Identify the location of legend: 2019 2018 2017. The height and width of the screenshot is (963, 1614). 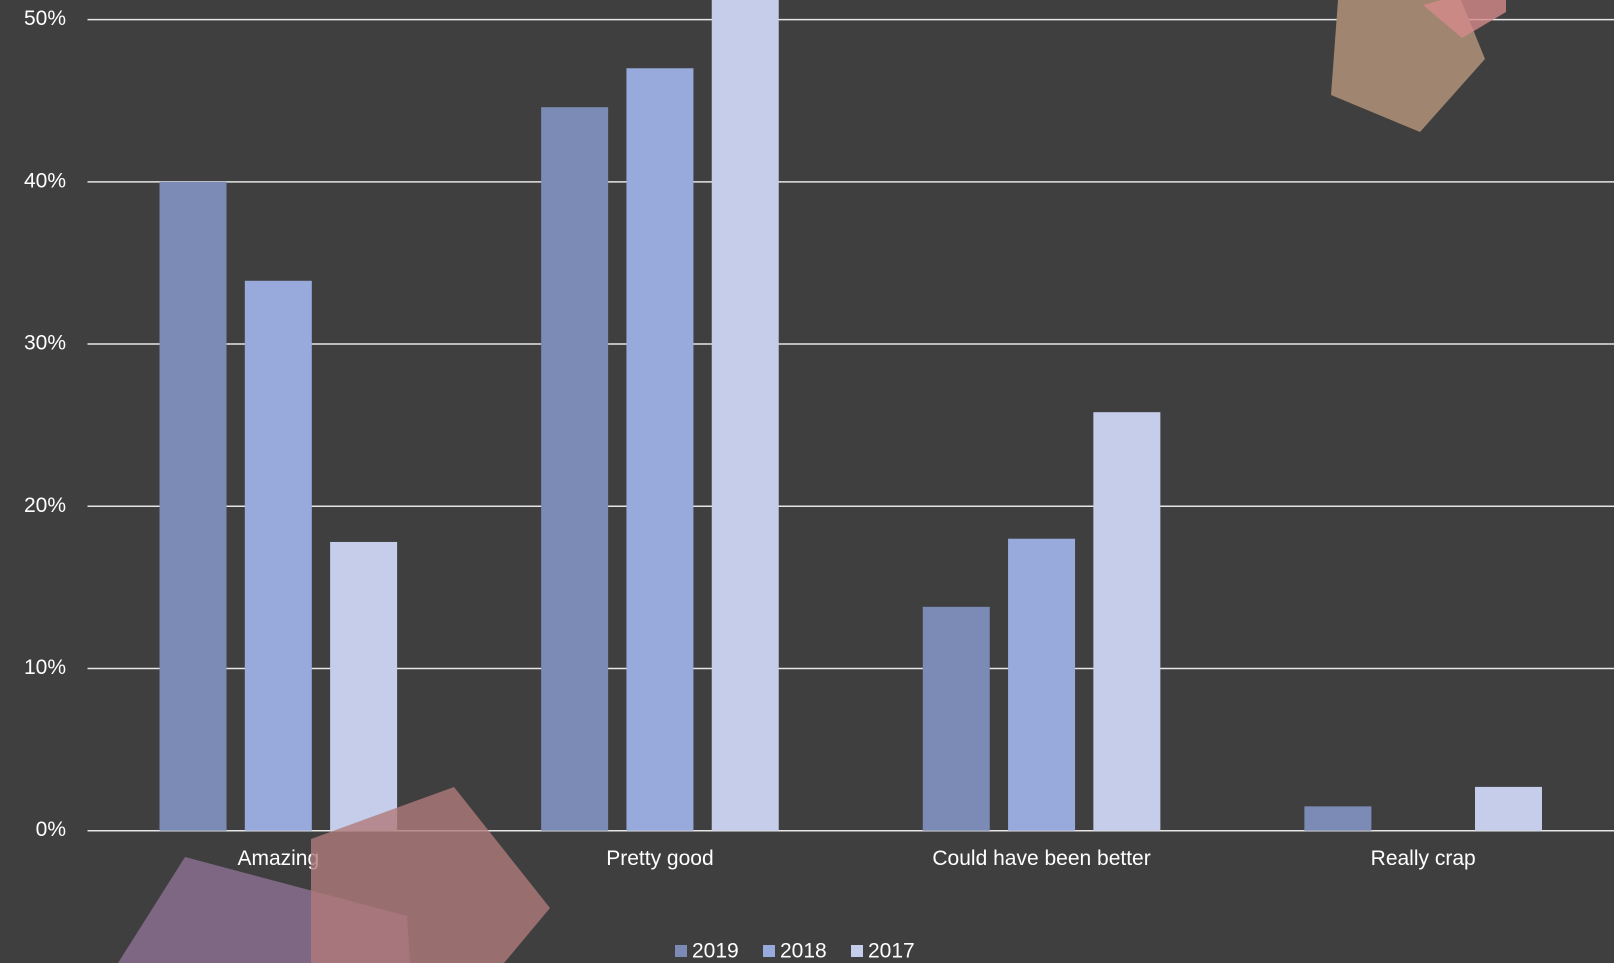
(795, 951).